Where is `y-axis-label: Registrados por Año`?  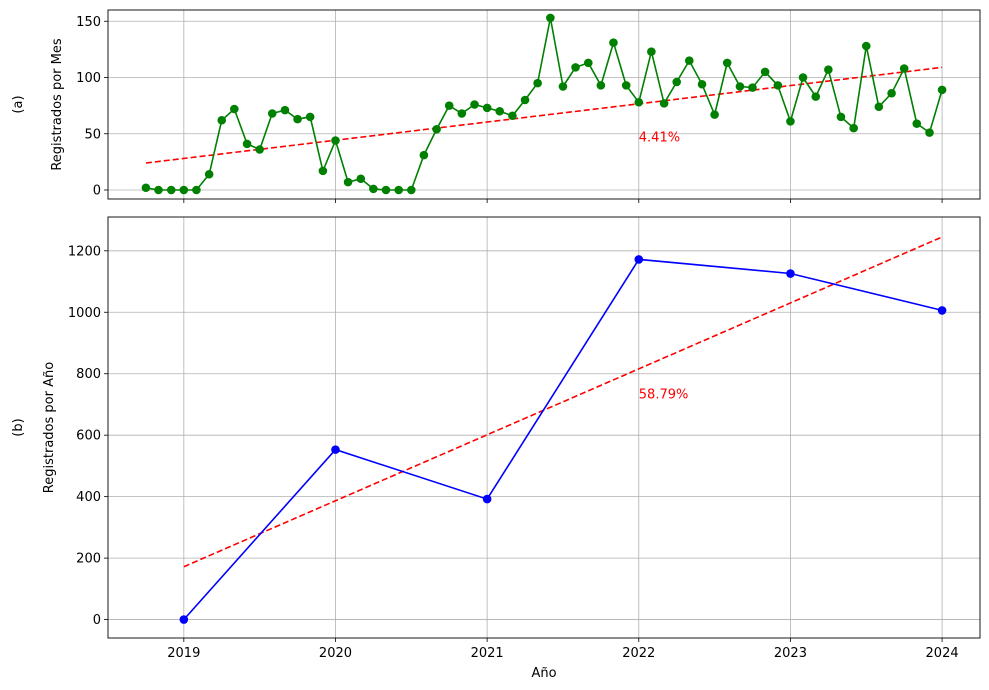
y-axis-label: Registrados por Año is located at coordinates (49, 427).